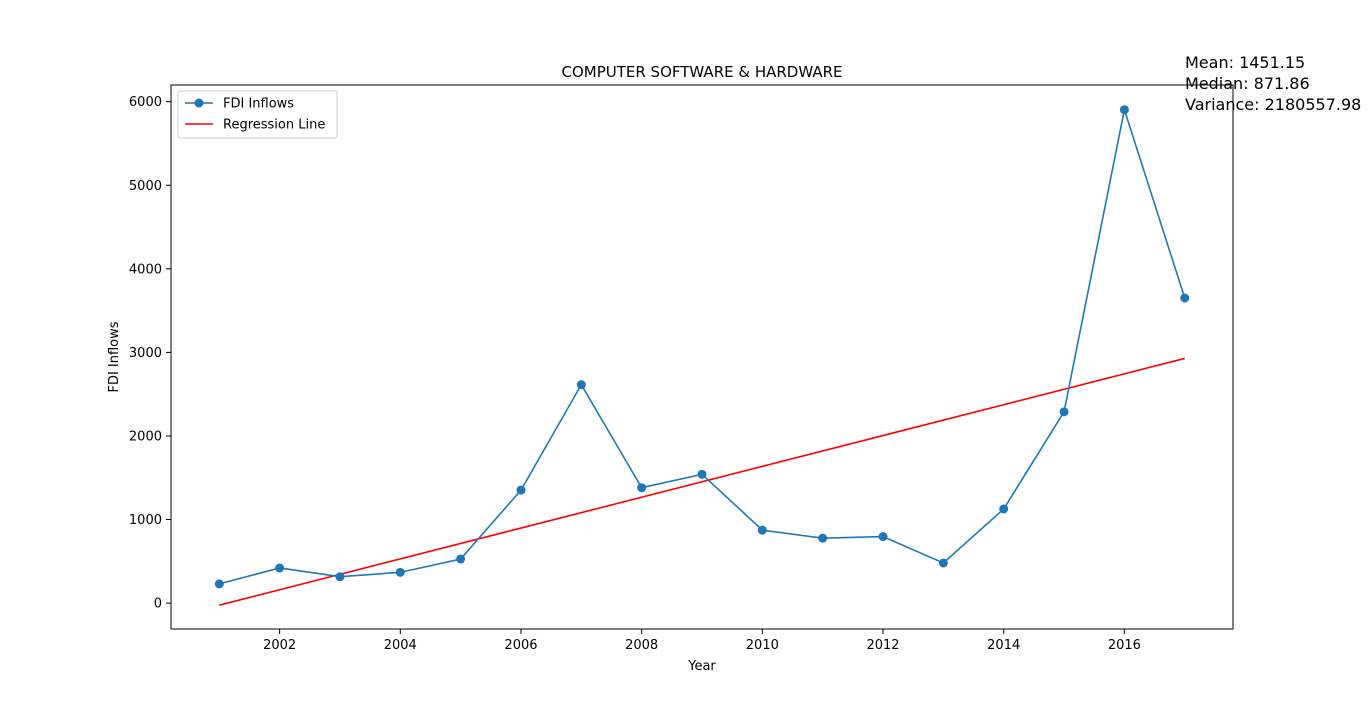 Image resolution: width=1370 pixels, height=707 pixels. What do you see at coordinates (701, 72) in the screenshot?
I see `chart-title: COMPUTER SOFTWARE & HARDWARE` at bounding box center [701, 72].